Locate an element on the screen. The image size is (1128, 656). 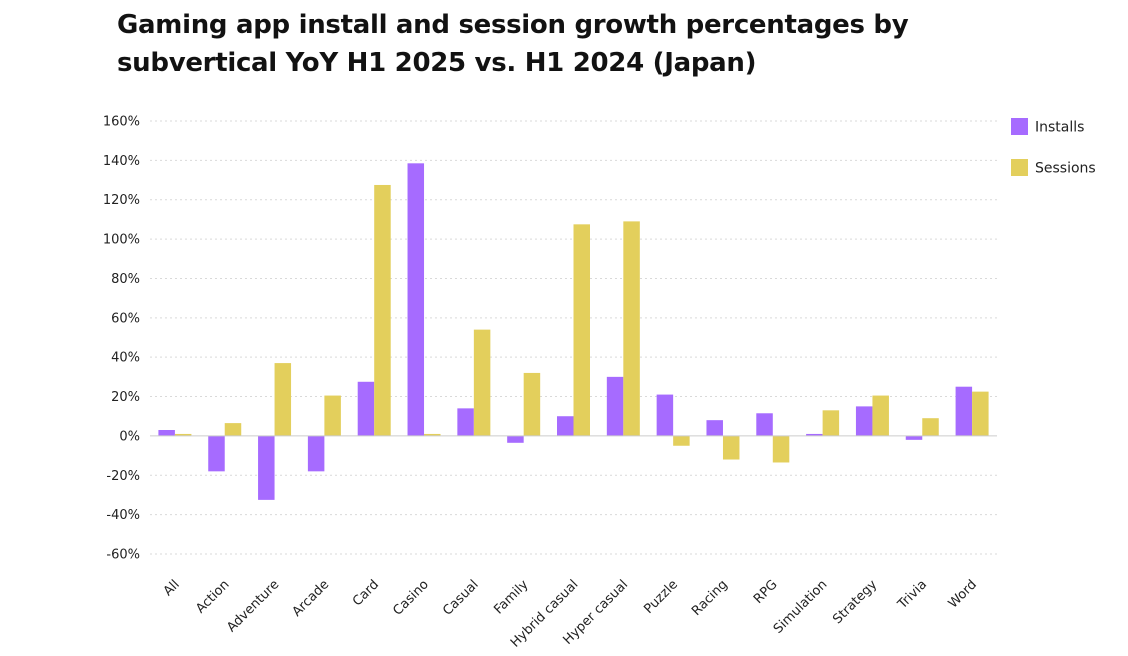
bar-sessions-casino is located at coordinates (432, 434).